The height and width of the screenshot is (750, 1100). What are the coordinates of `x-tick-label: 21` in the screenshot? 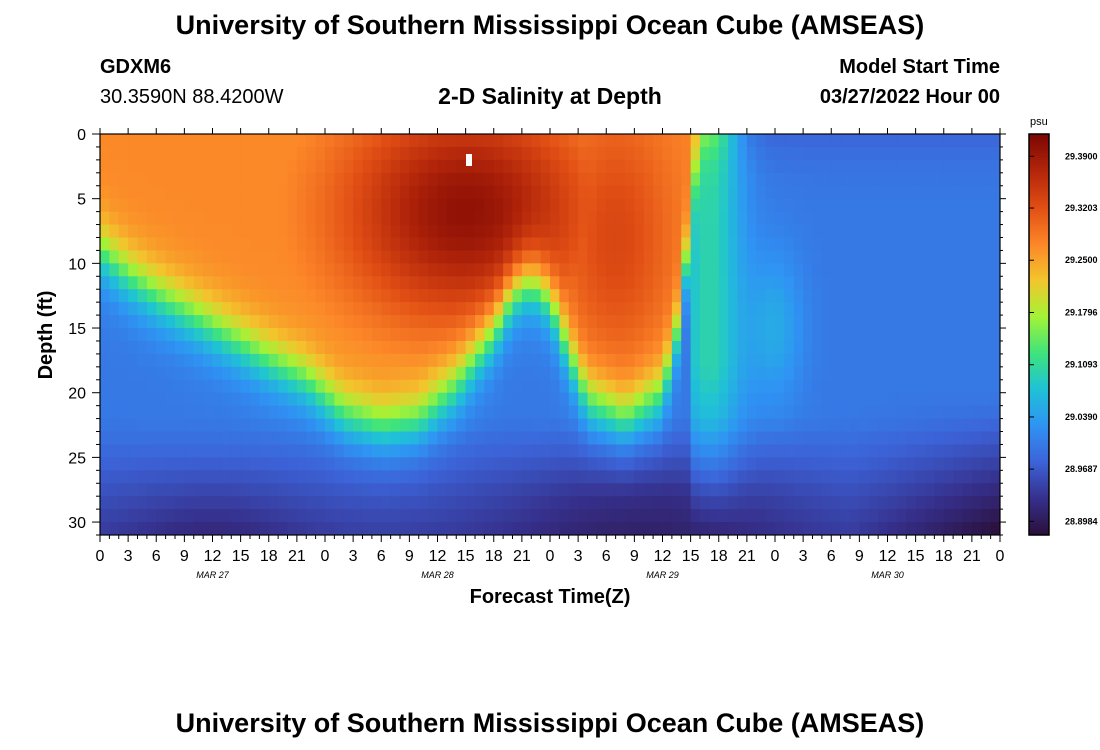 It's located at (297, 556).